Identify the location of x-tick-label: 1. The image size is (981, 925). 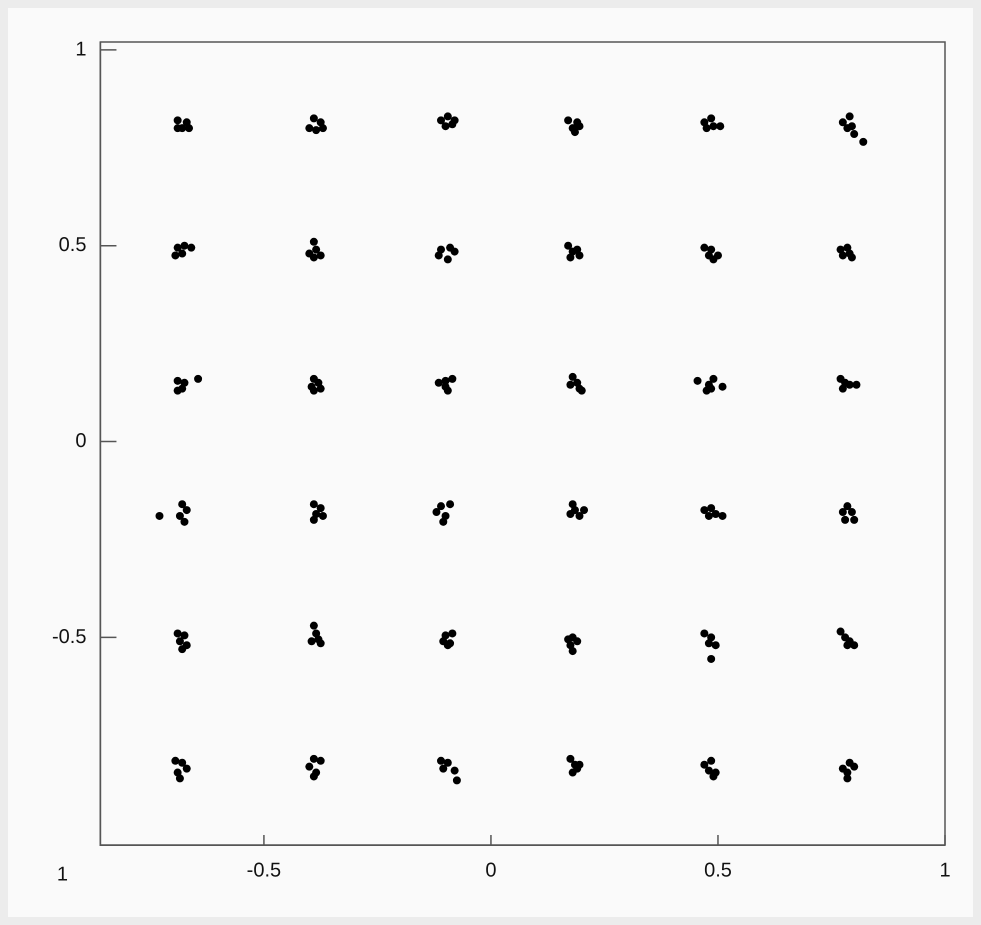
(945, 871).